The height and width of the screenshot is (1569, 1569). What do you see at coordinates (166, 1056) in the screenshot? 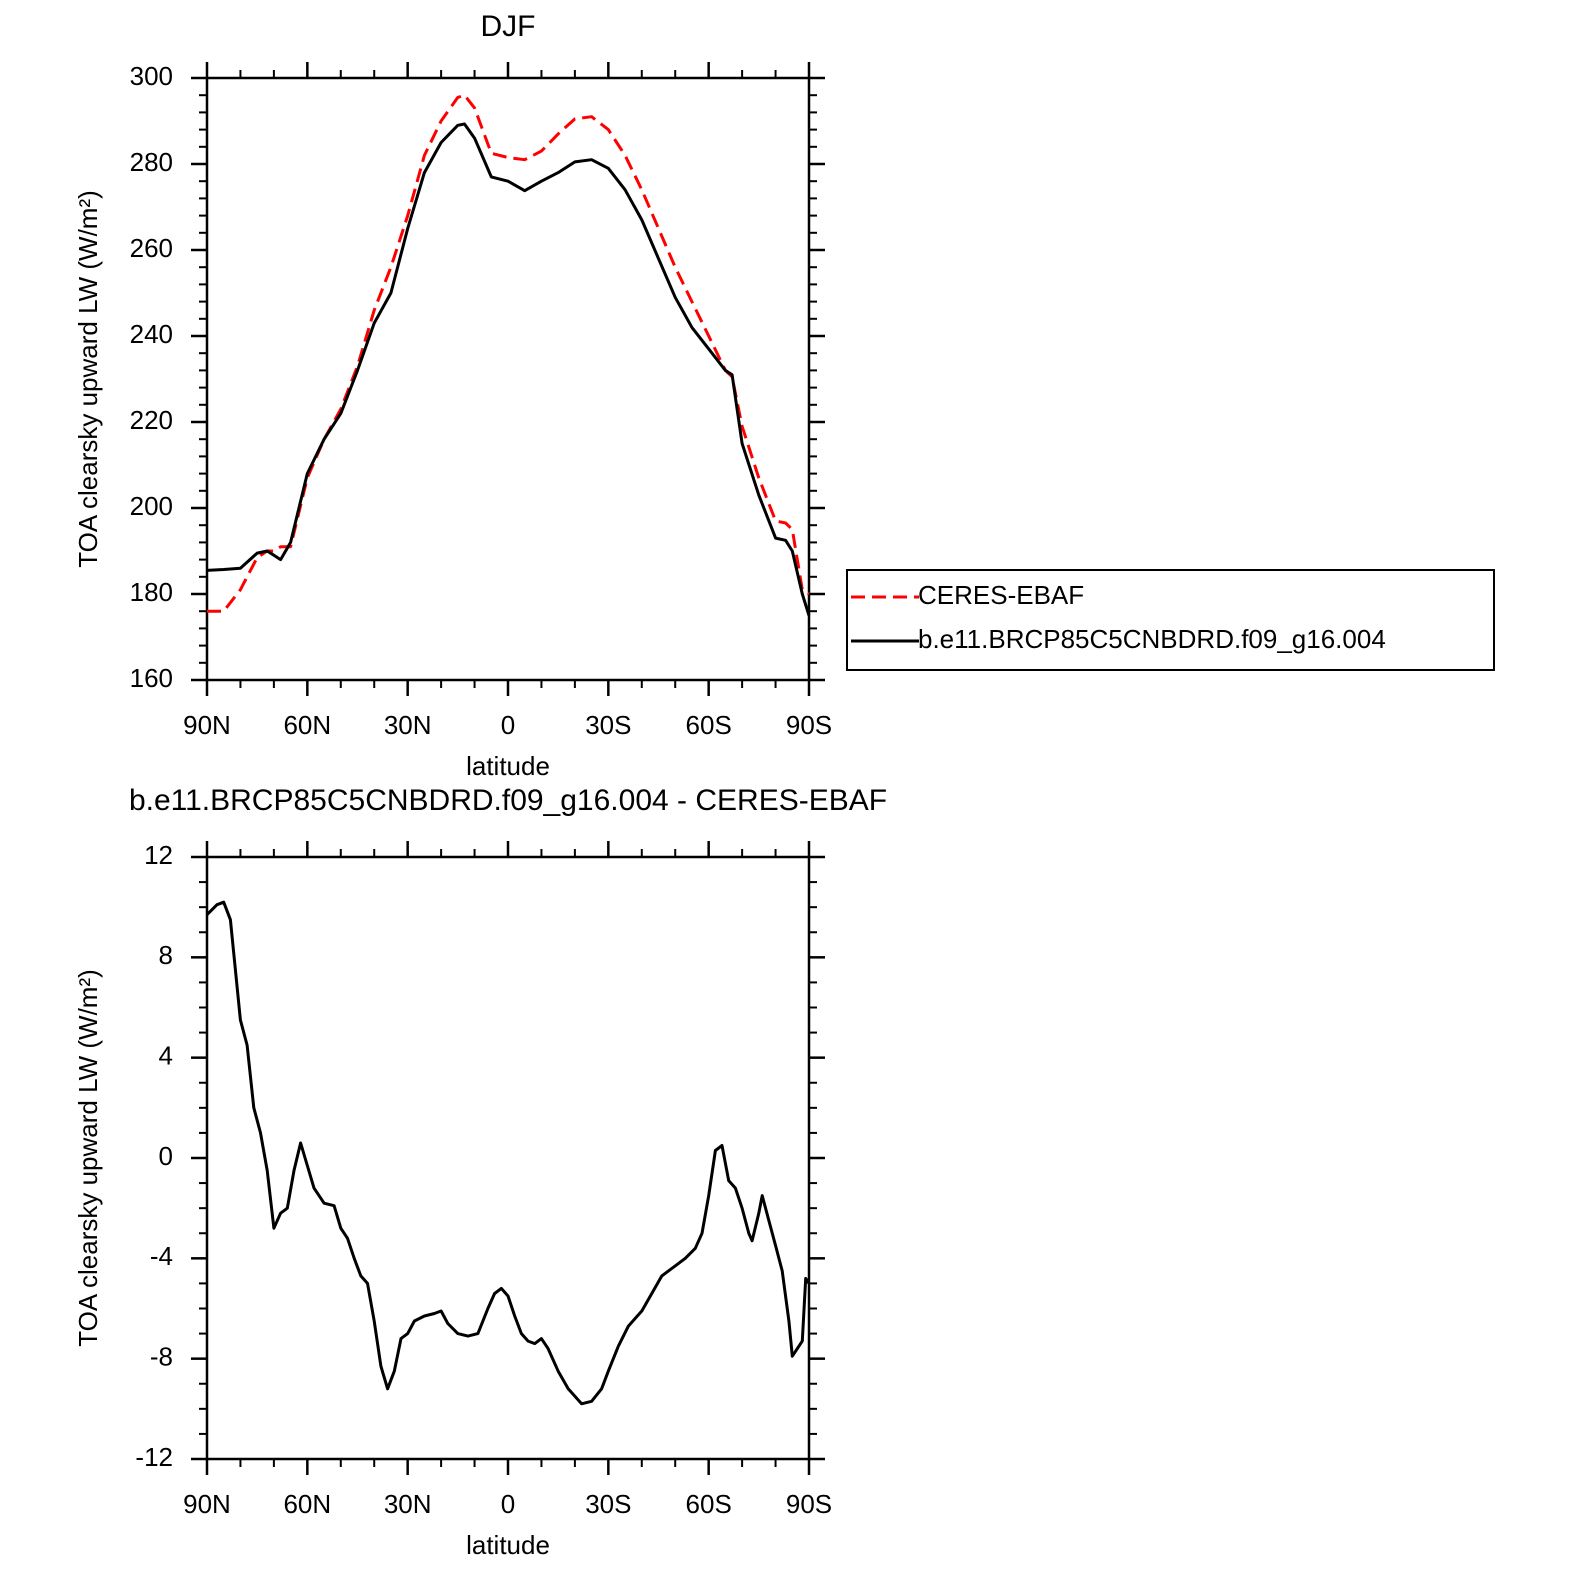
I see `y-tick-label: 4` at bounding box center [166, 1056].